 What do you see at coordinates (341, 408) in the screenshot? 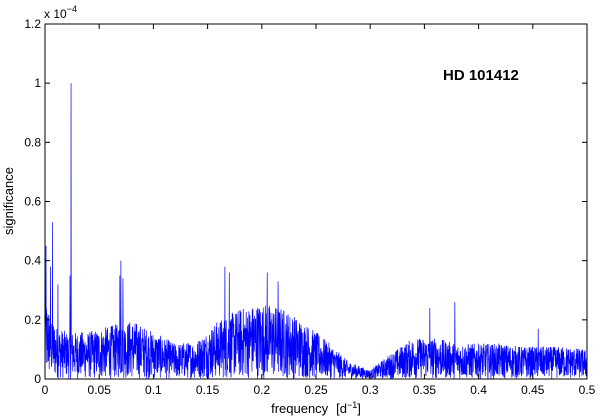
I see `x-axis-title-unit: [d` at bounding box center [341, 408].